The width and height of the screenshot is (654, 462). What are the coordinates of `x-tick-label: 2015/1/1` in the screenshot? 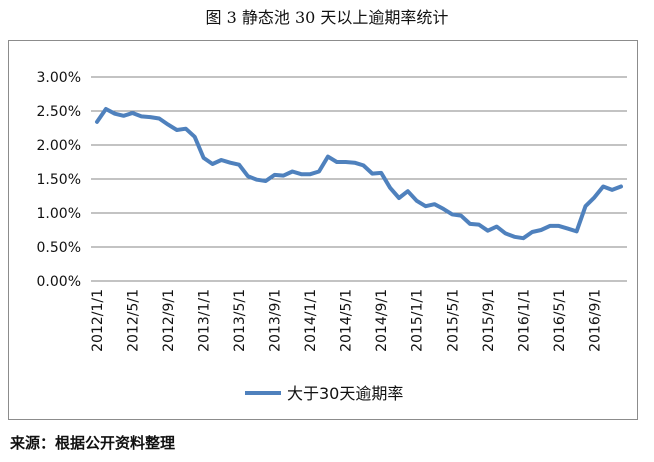 It's located at (418, 320).